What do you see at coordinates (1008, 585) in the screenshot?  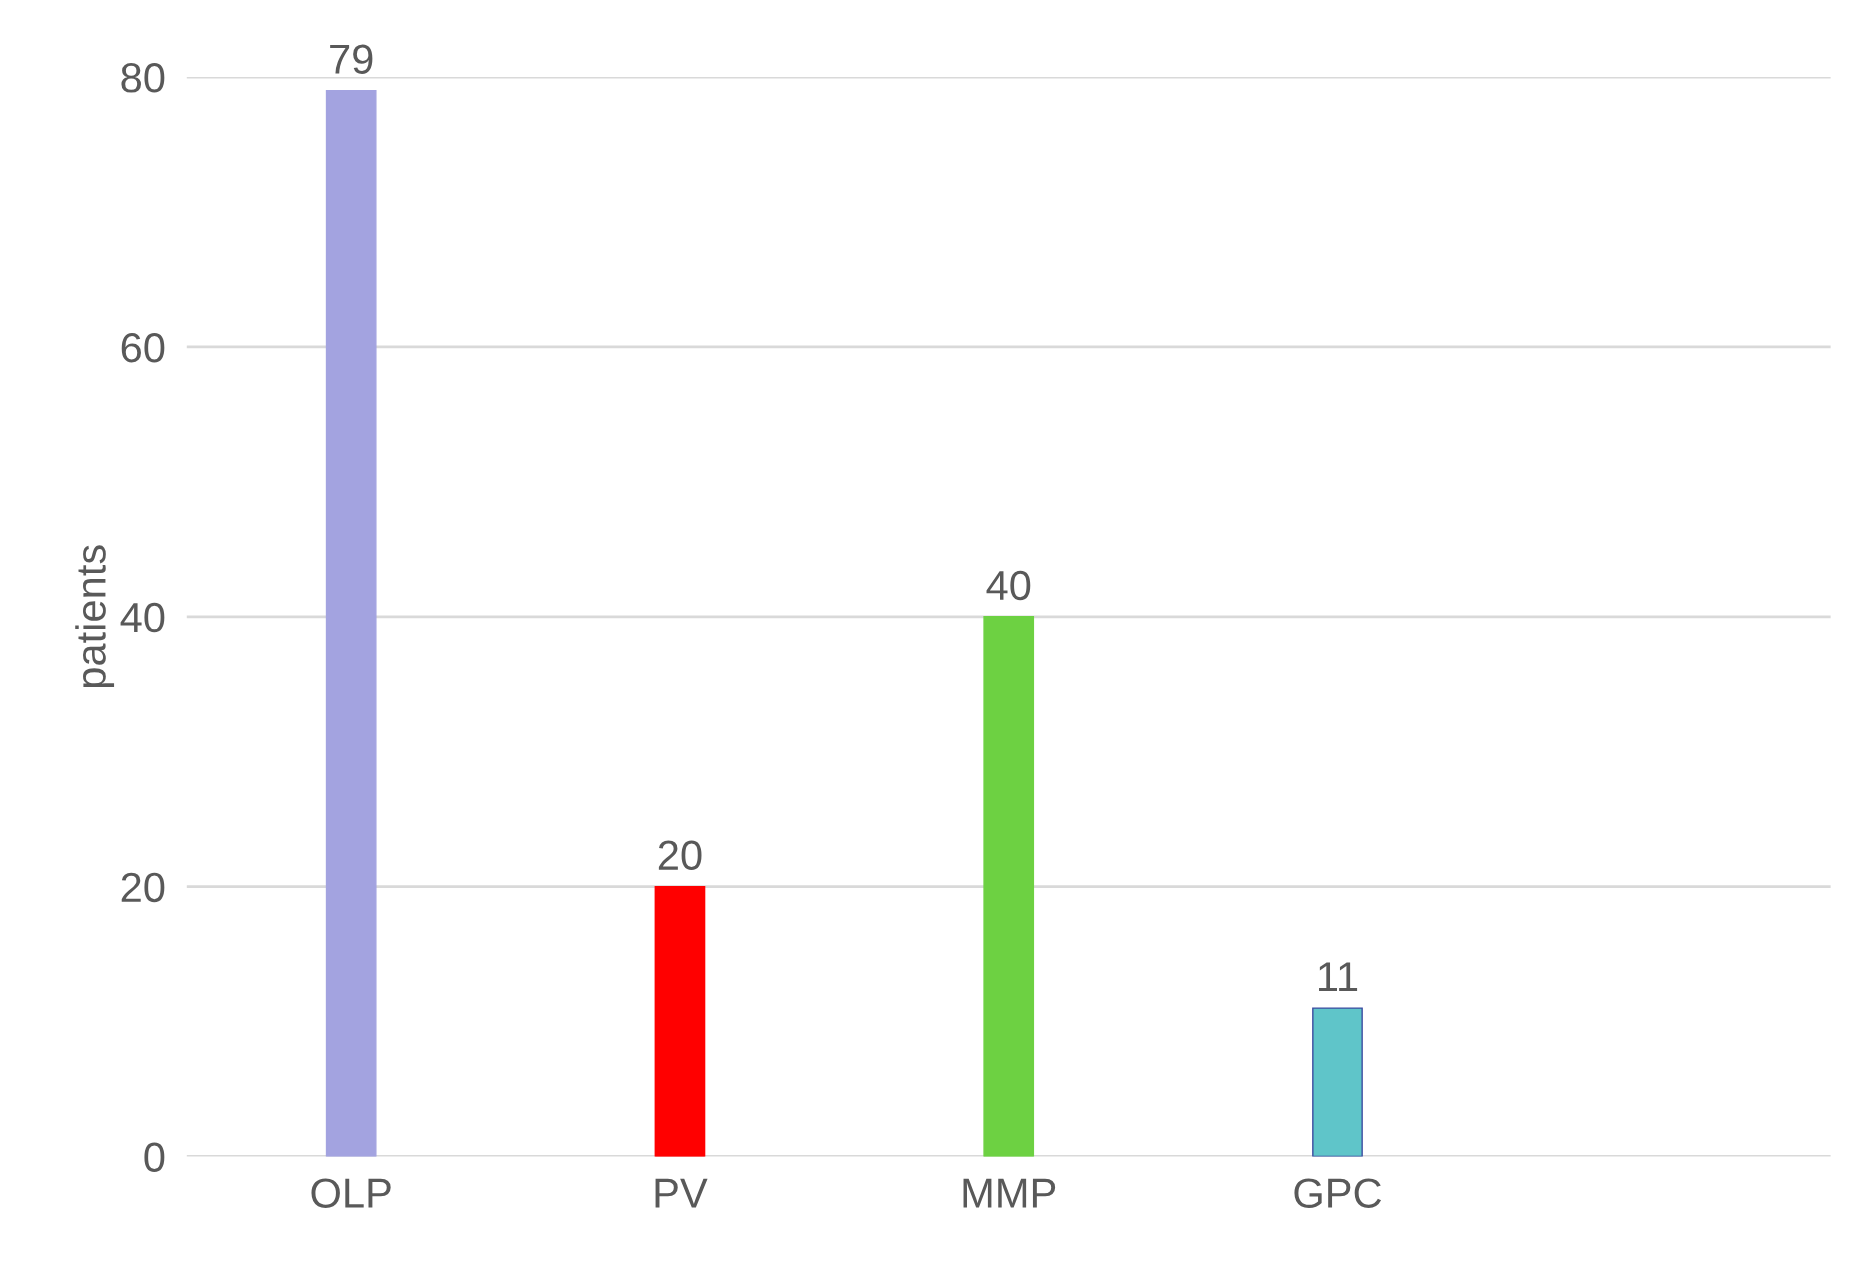 I see `data-label: 40` at bounding box center [1008, 585].